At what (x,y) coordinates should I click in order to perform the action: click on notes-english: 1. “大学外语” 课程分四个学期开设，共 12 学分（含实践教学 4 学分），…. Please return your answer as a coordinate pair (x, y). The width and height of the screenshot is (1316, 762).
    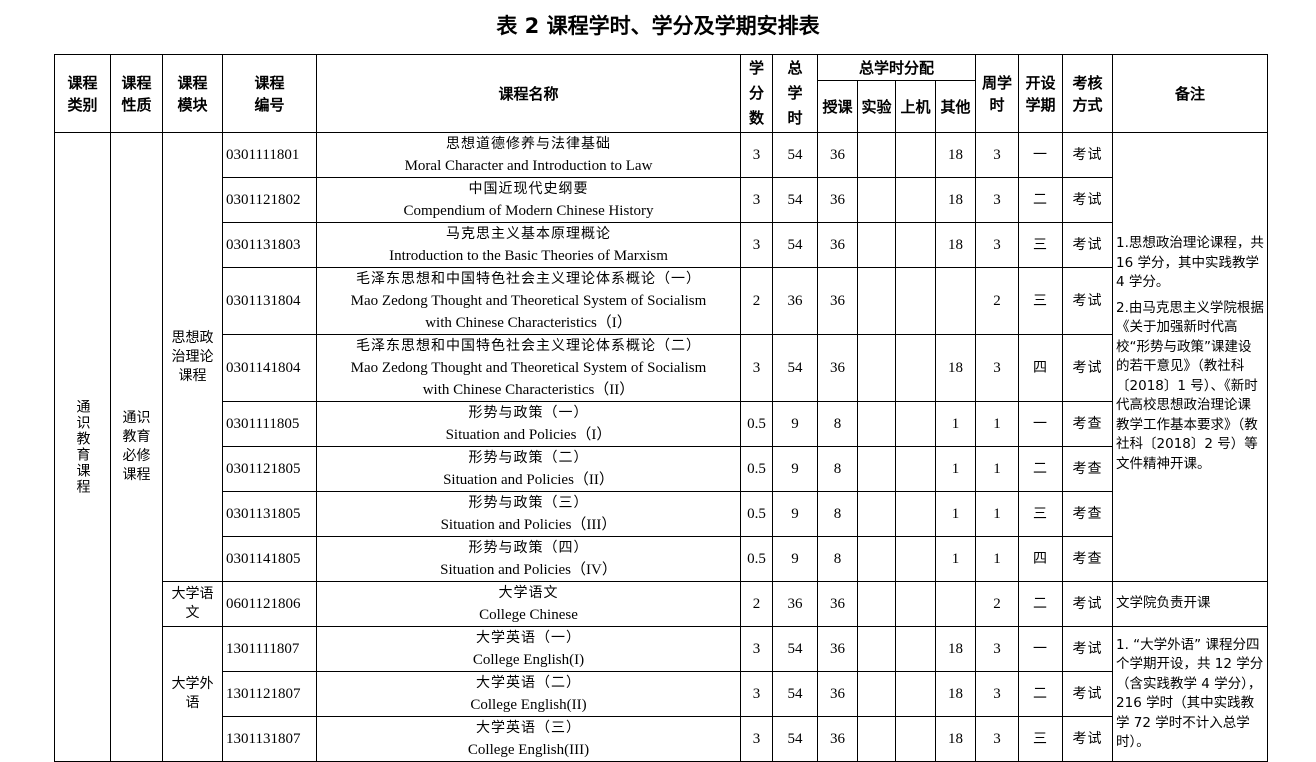
    Looking at the image, I should click on (1190, 694).